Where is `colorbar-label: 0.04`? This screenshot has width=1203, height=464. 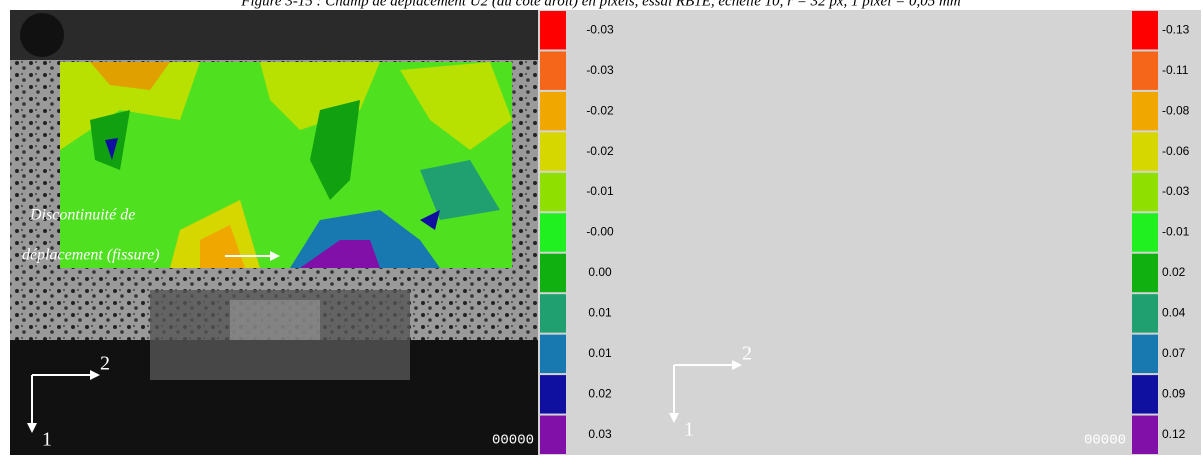
colorbar-label: 0.04 is located at coordinates (1174, 313).